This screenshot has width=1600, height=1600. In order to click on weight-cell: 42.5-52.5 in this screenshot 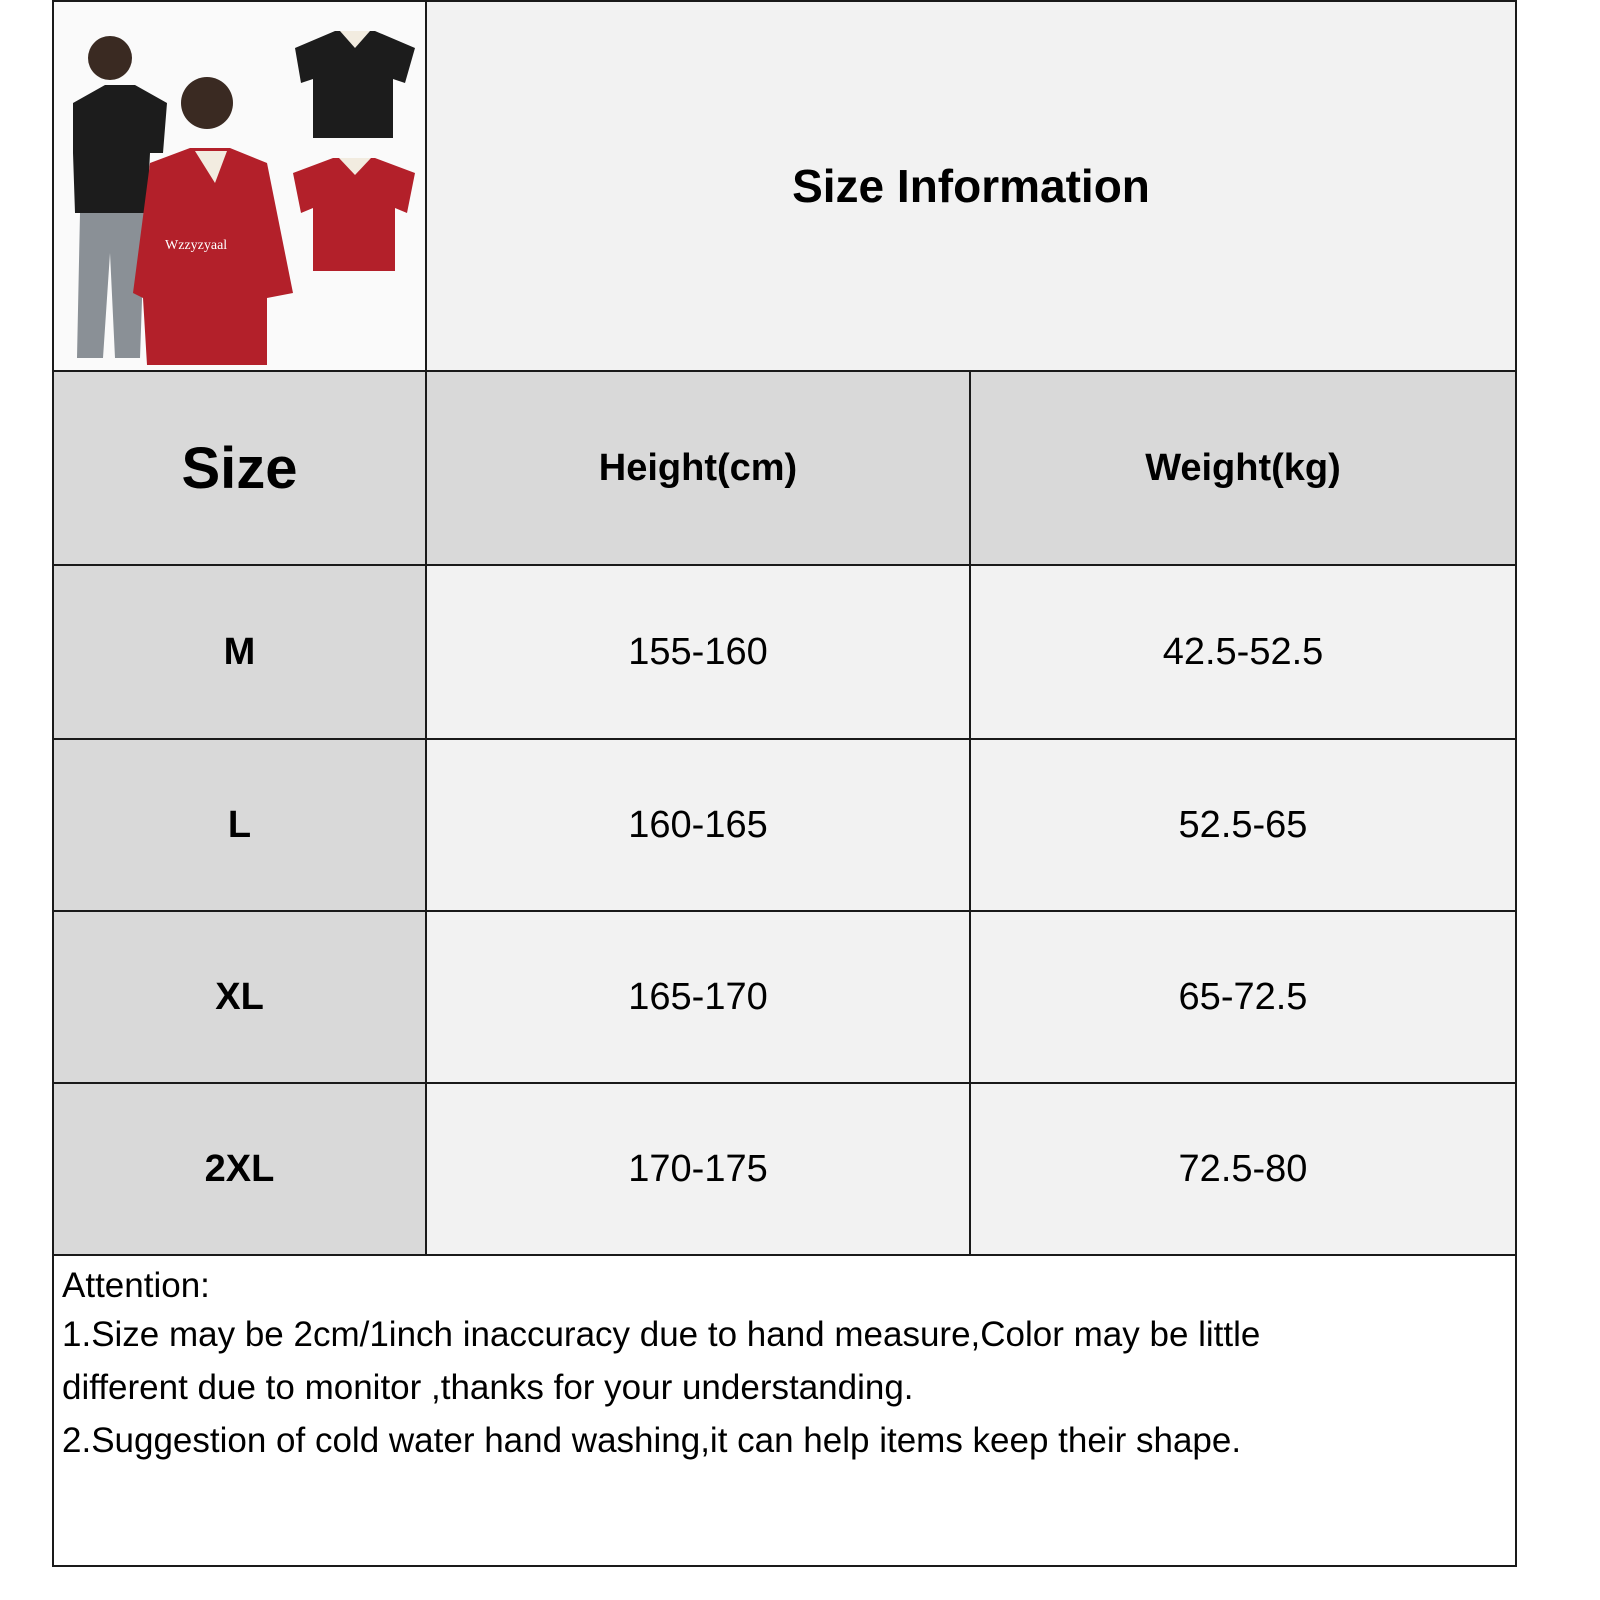, I will do `click(1243, 652)`.